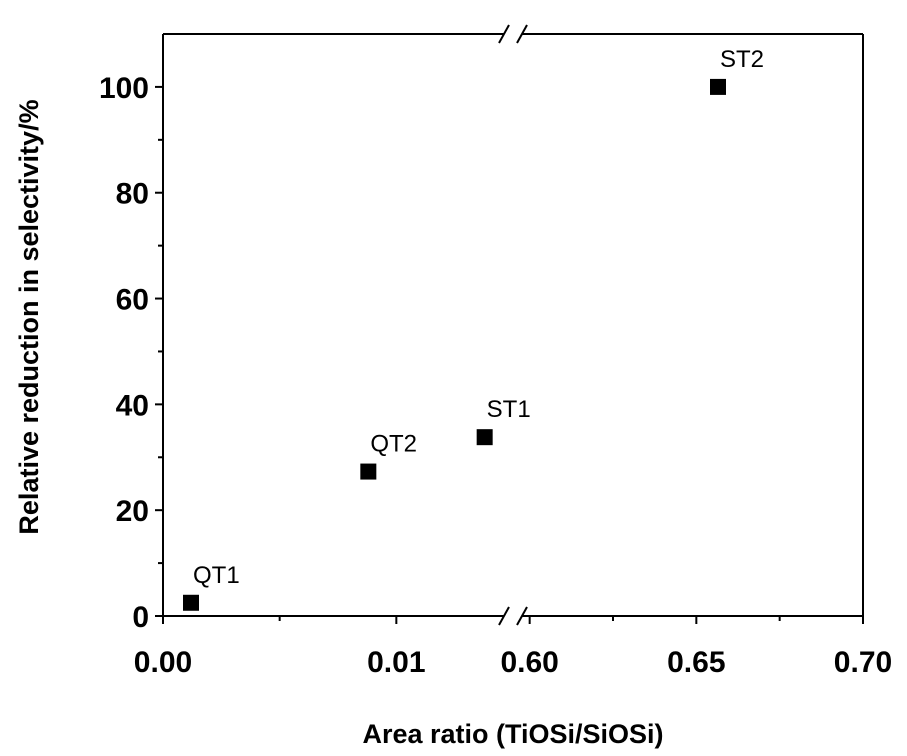 This screenshot has width=907, height=756. What do you see at coordinates (132, 511) in the screenshot?
I see `y-tick-label: 20` at bounding box center [132, 511].